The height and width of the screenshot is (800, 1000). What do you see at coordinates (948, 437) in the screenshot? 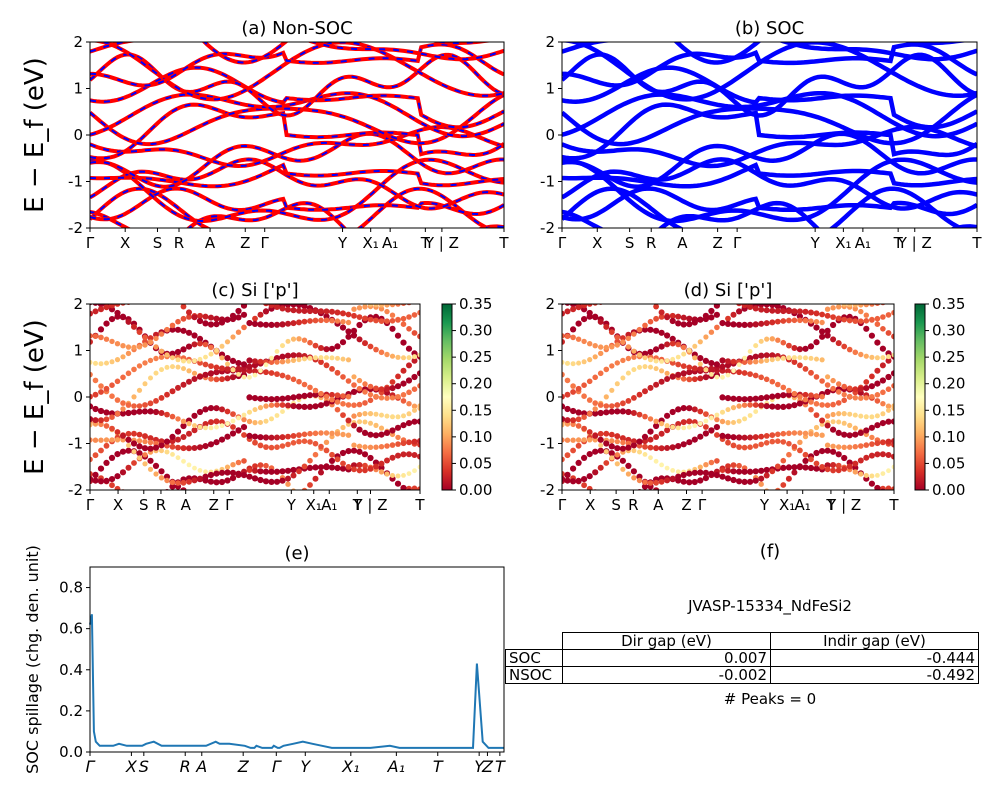
I see `colorbar-tick-label: 0.10` at bounding box center [948, 437].